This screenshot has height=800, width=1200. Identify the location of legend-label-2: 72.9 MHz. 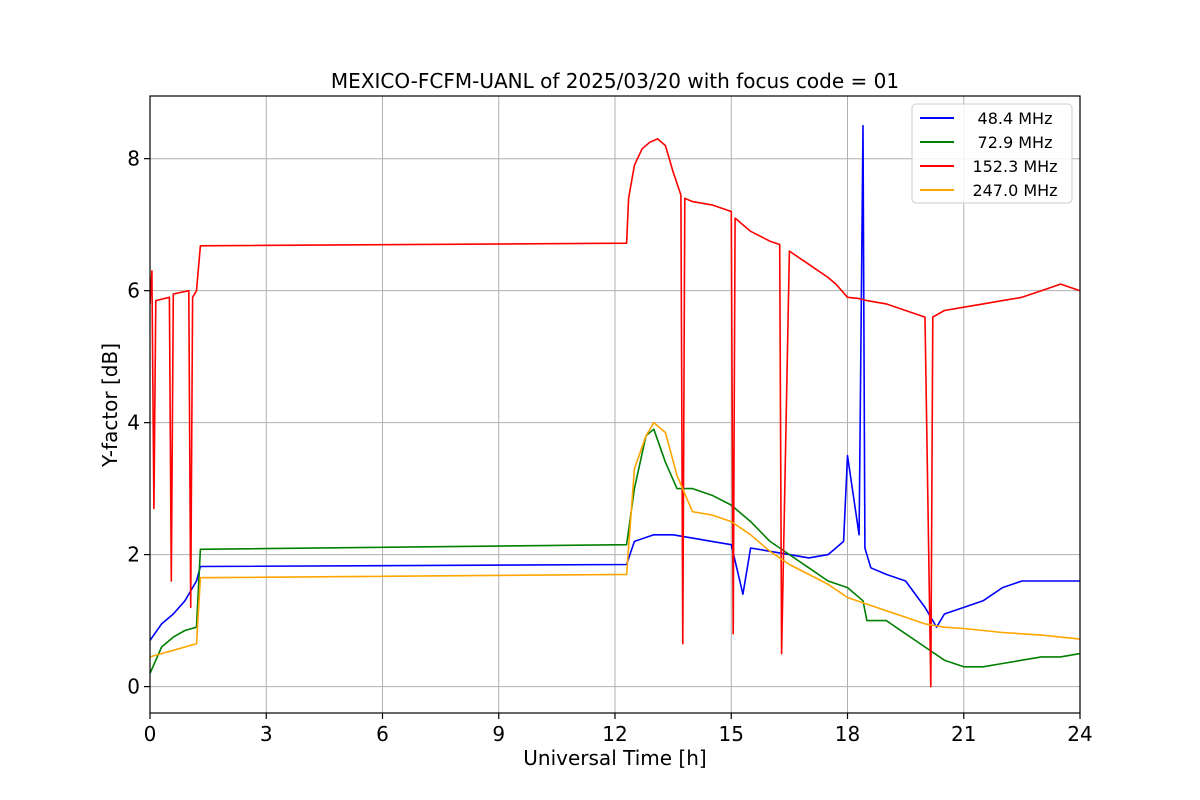
(1015, 142).